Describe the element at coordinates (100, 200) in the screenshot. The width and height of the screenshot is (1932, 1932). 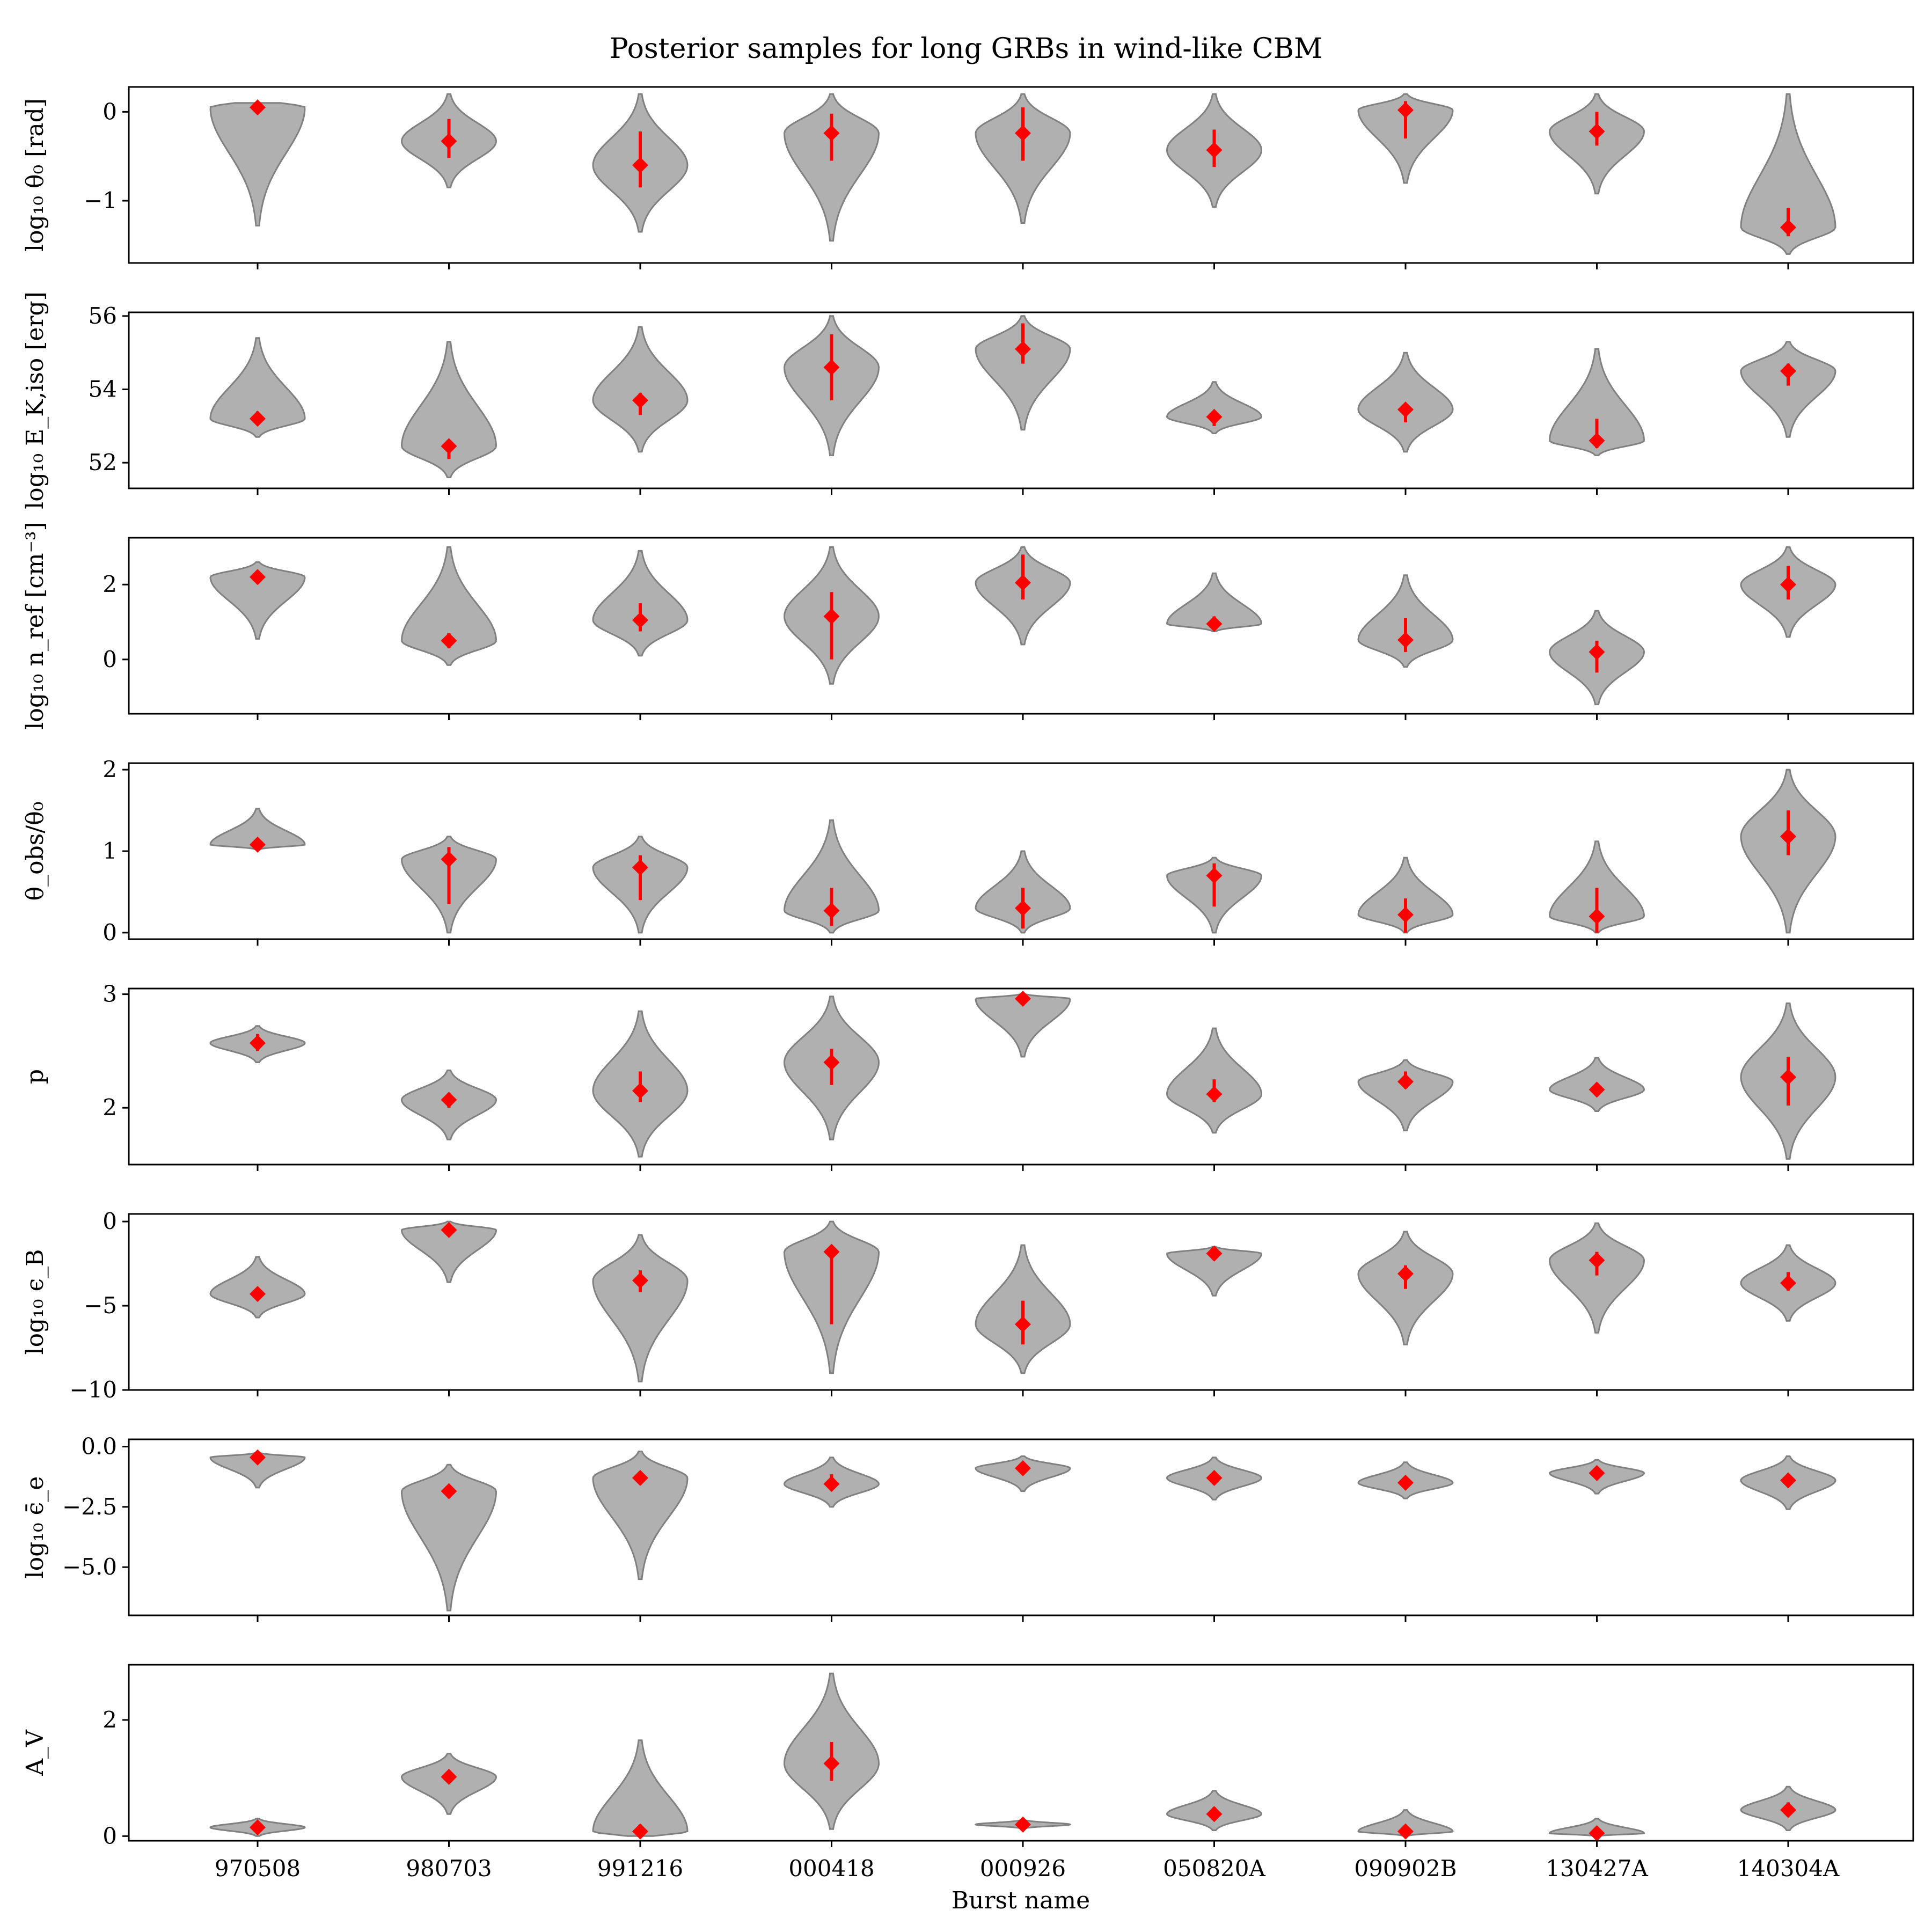
I see `y-tick-label: −1` at that location.